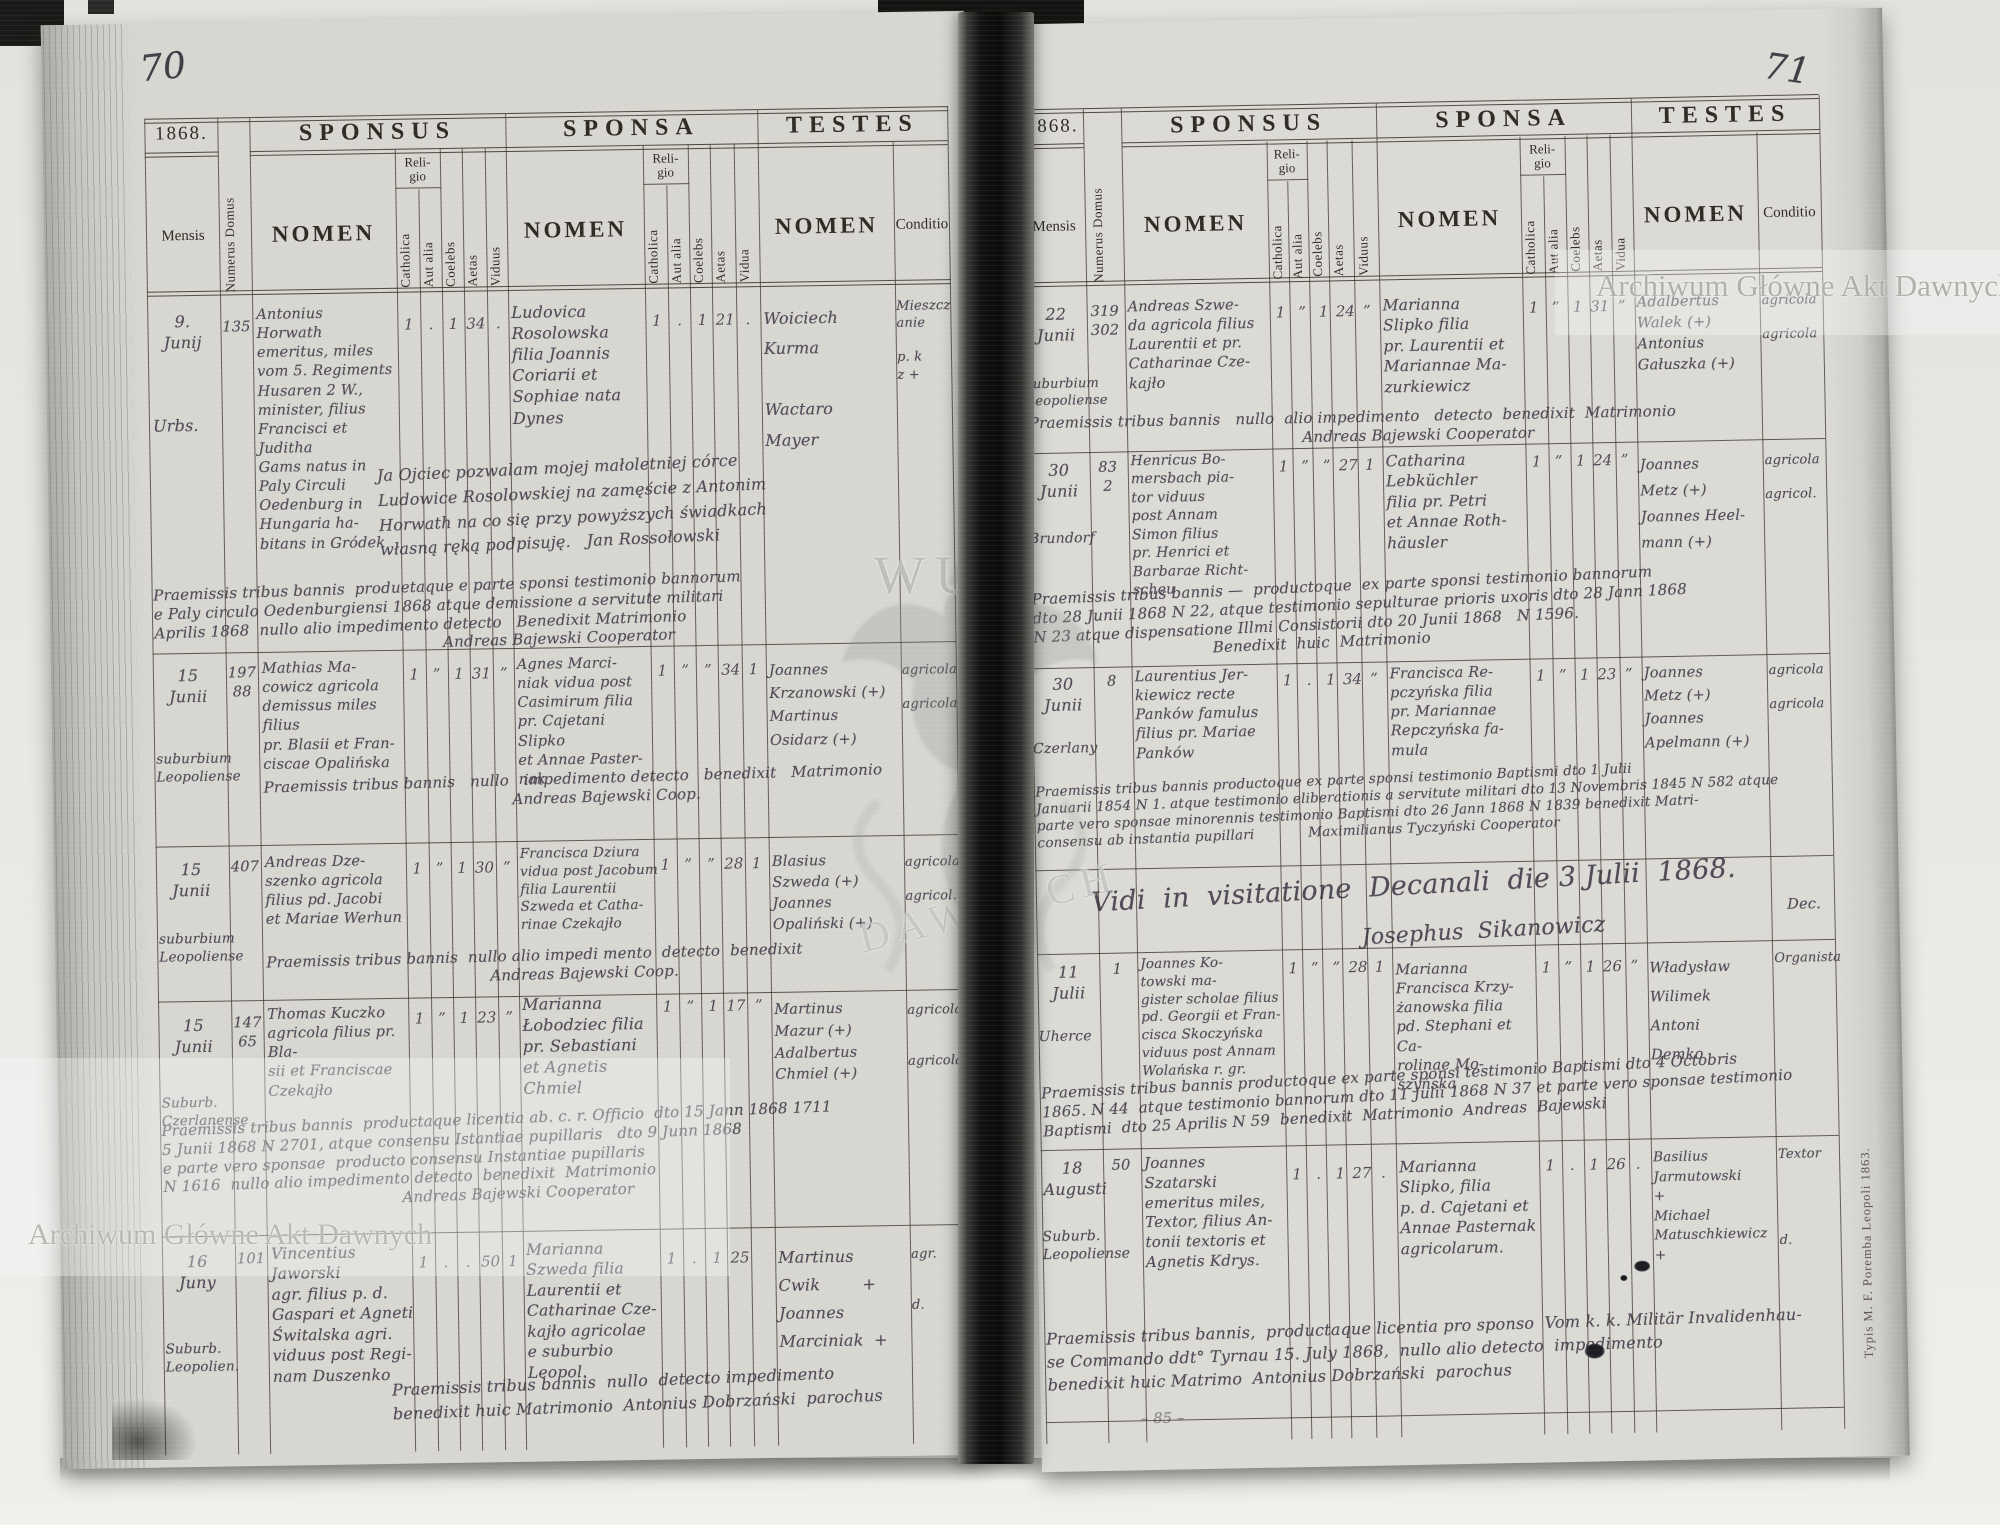 This screenshot has width=2000, height=1525. Describe the element at coordinates (1056, 325) in the screenshot. I see `entry-mensis: 22 Junii` at that location.